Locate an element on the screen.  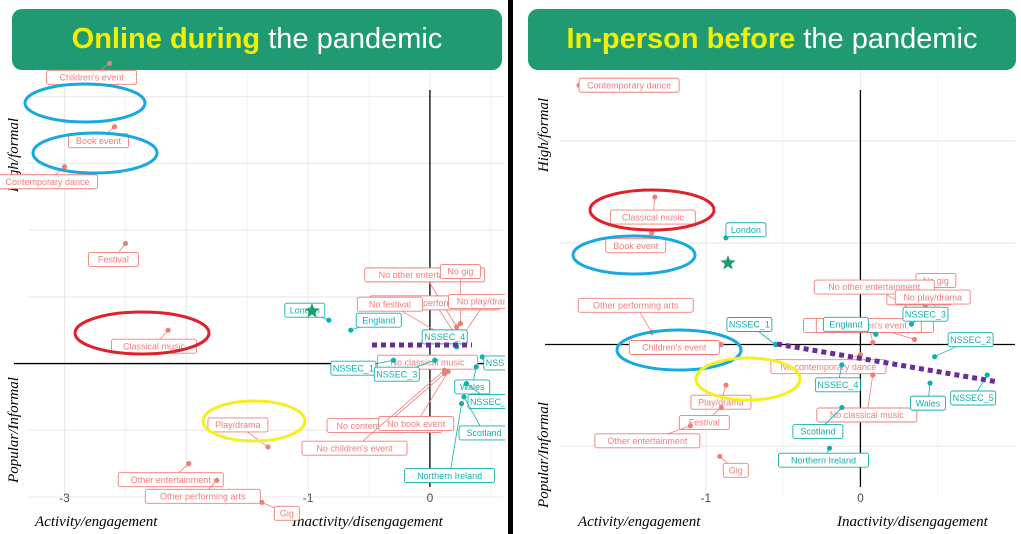
panel-title: In-person before the pandemic is located at coordinates (772, 39).